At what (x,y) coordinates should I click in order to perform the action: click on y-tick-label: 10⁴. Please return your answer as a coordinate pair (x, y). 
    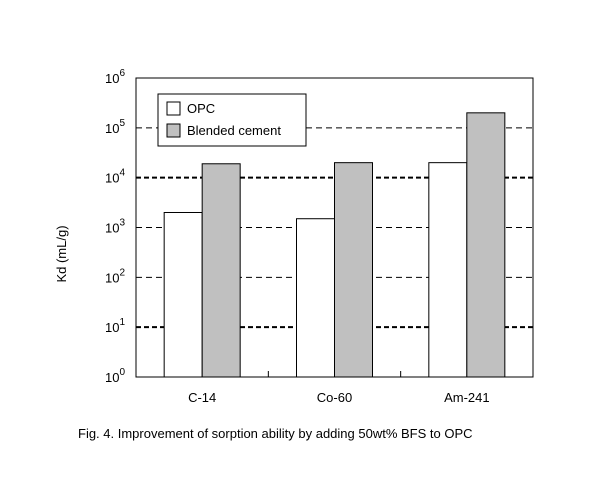
    Looking at the image, I should click on (115, 177).